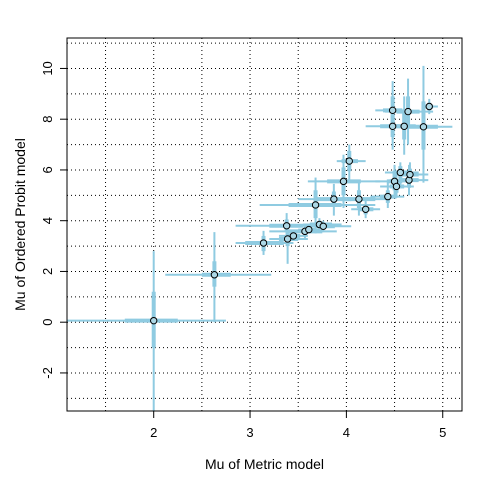  Describe the element at coordinates (249, 432) in the screenshot. I see `x-tick-label: 3` at that location.